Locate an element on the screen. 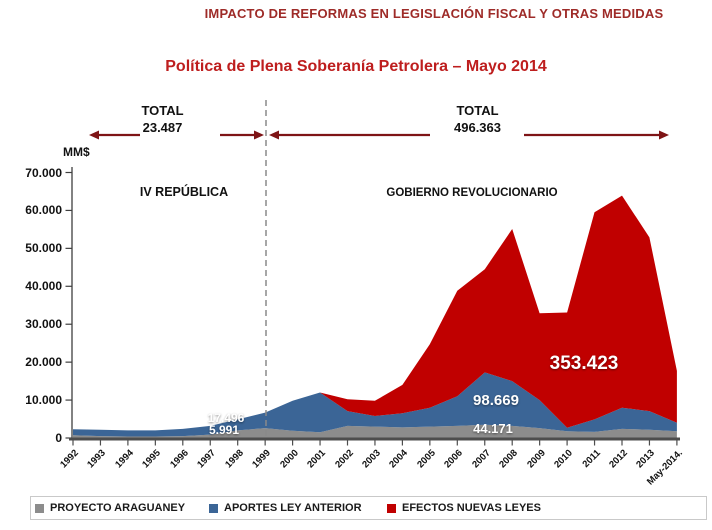 The width and height of the screenshot is (712, 530). gray-swatch-icon is located at coordinates (39, 508).